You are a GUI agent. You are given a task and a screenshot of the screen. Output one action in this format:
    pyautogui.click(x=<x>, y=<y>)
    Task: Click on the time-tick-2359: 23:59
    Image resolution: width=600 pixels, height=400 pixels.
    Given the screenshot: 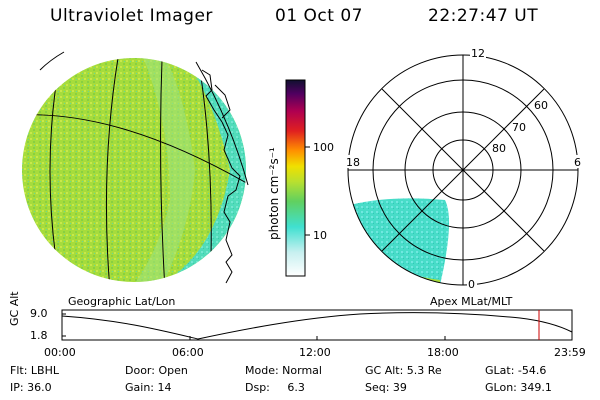 What is the action you would take?
    pyautogui.click(x=570, y=352)
    